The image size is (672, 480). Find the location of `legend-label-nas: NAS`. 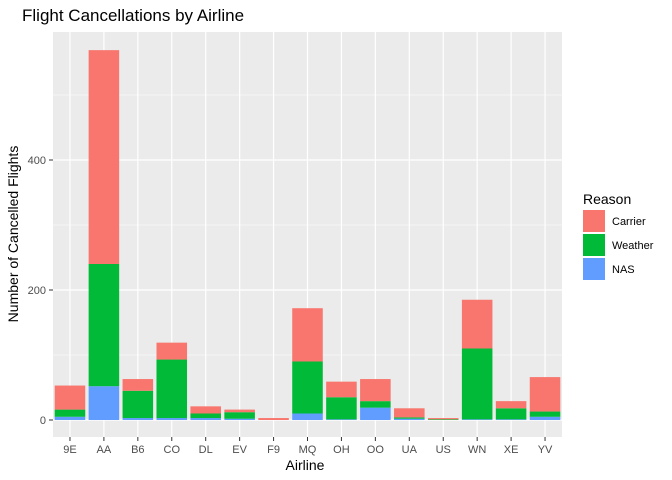

legend-label-nas: NAS is located at coordinates (623, 270).